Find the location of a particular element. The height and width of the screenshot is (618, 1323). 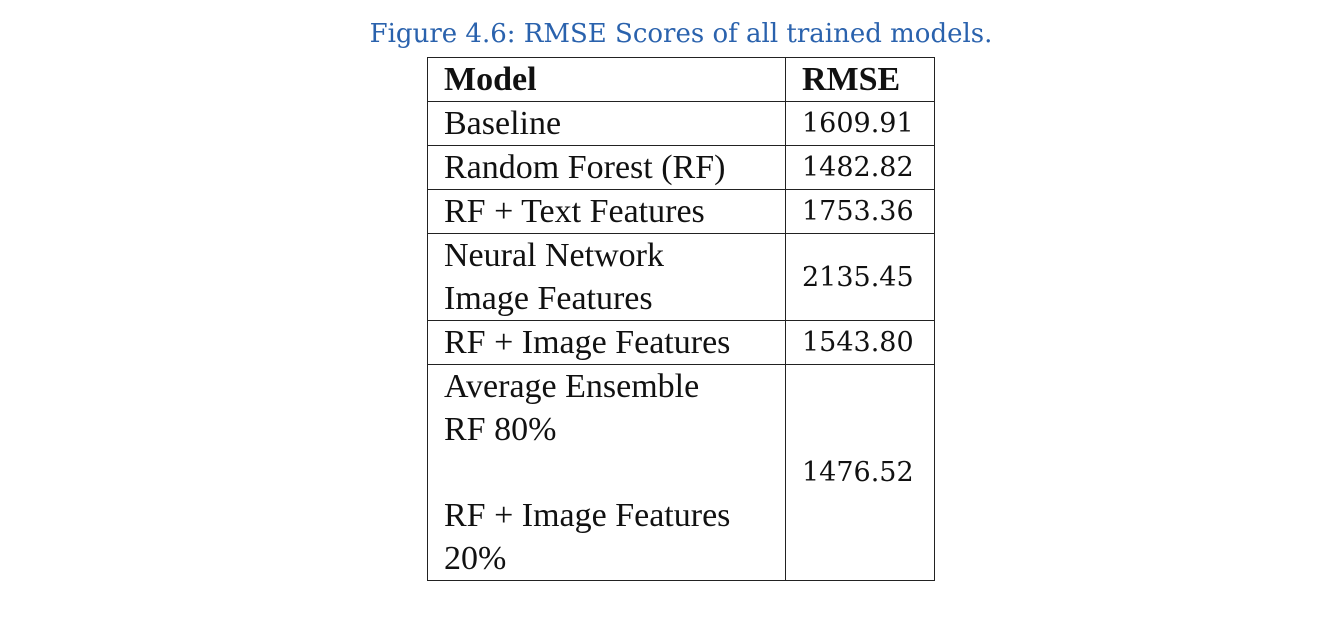

table-row: Random Forest (RF) 1482.82 is located at coordinates (681, 167).